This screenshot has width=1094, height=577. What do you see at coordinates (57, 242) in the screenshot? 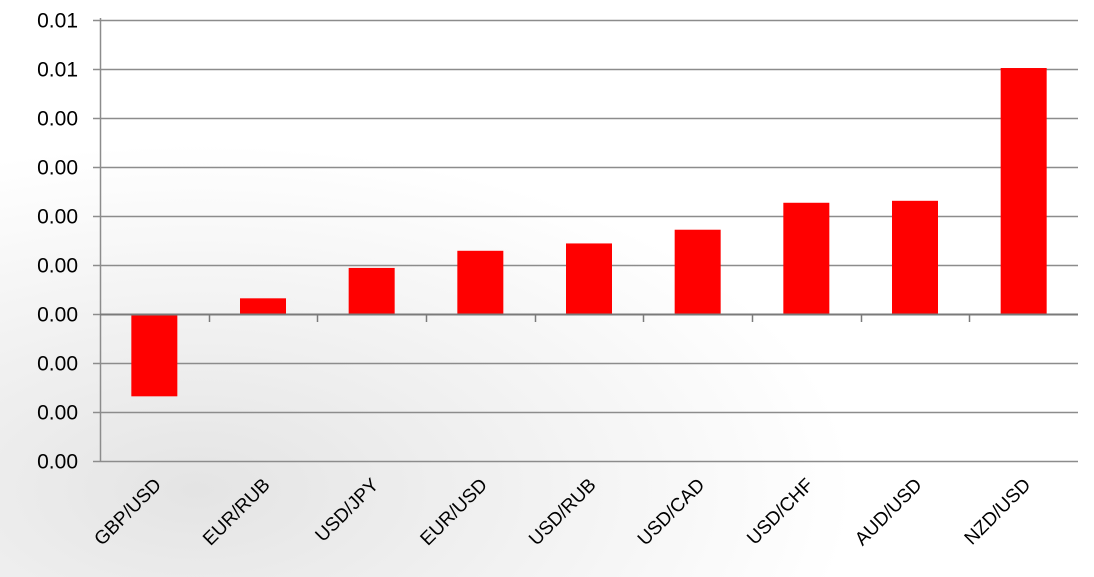
I see `y-axis-tick-labels: 0.00 0.00 0.00 0.00 0.00 0.00 0.00 0.00 0.01 0.01` at bounding box center [57, 242].